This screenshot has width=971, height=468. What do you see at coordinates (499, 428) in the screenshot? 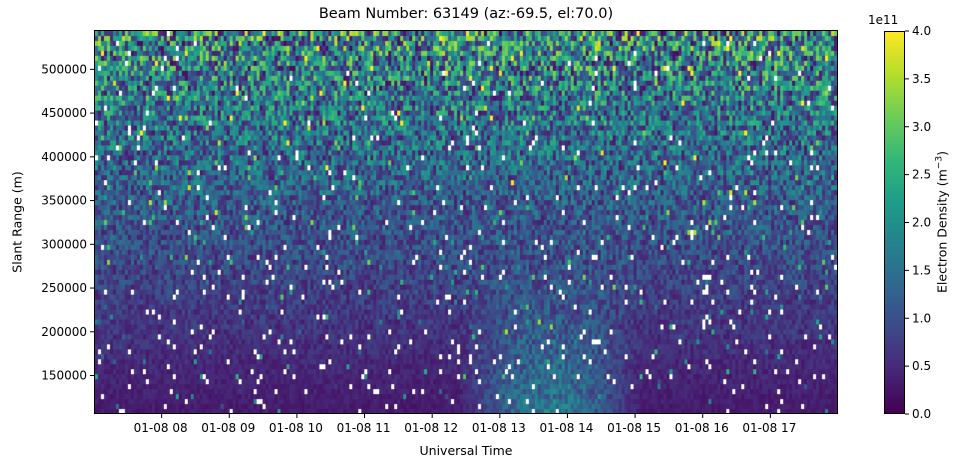
I see `x-tick-label: 01-08 13` at bounding box center [499, 428].